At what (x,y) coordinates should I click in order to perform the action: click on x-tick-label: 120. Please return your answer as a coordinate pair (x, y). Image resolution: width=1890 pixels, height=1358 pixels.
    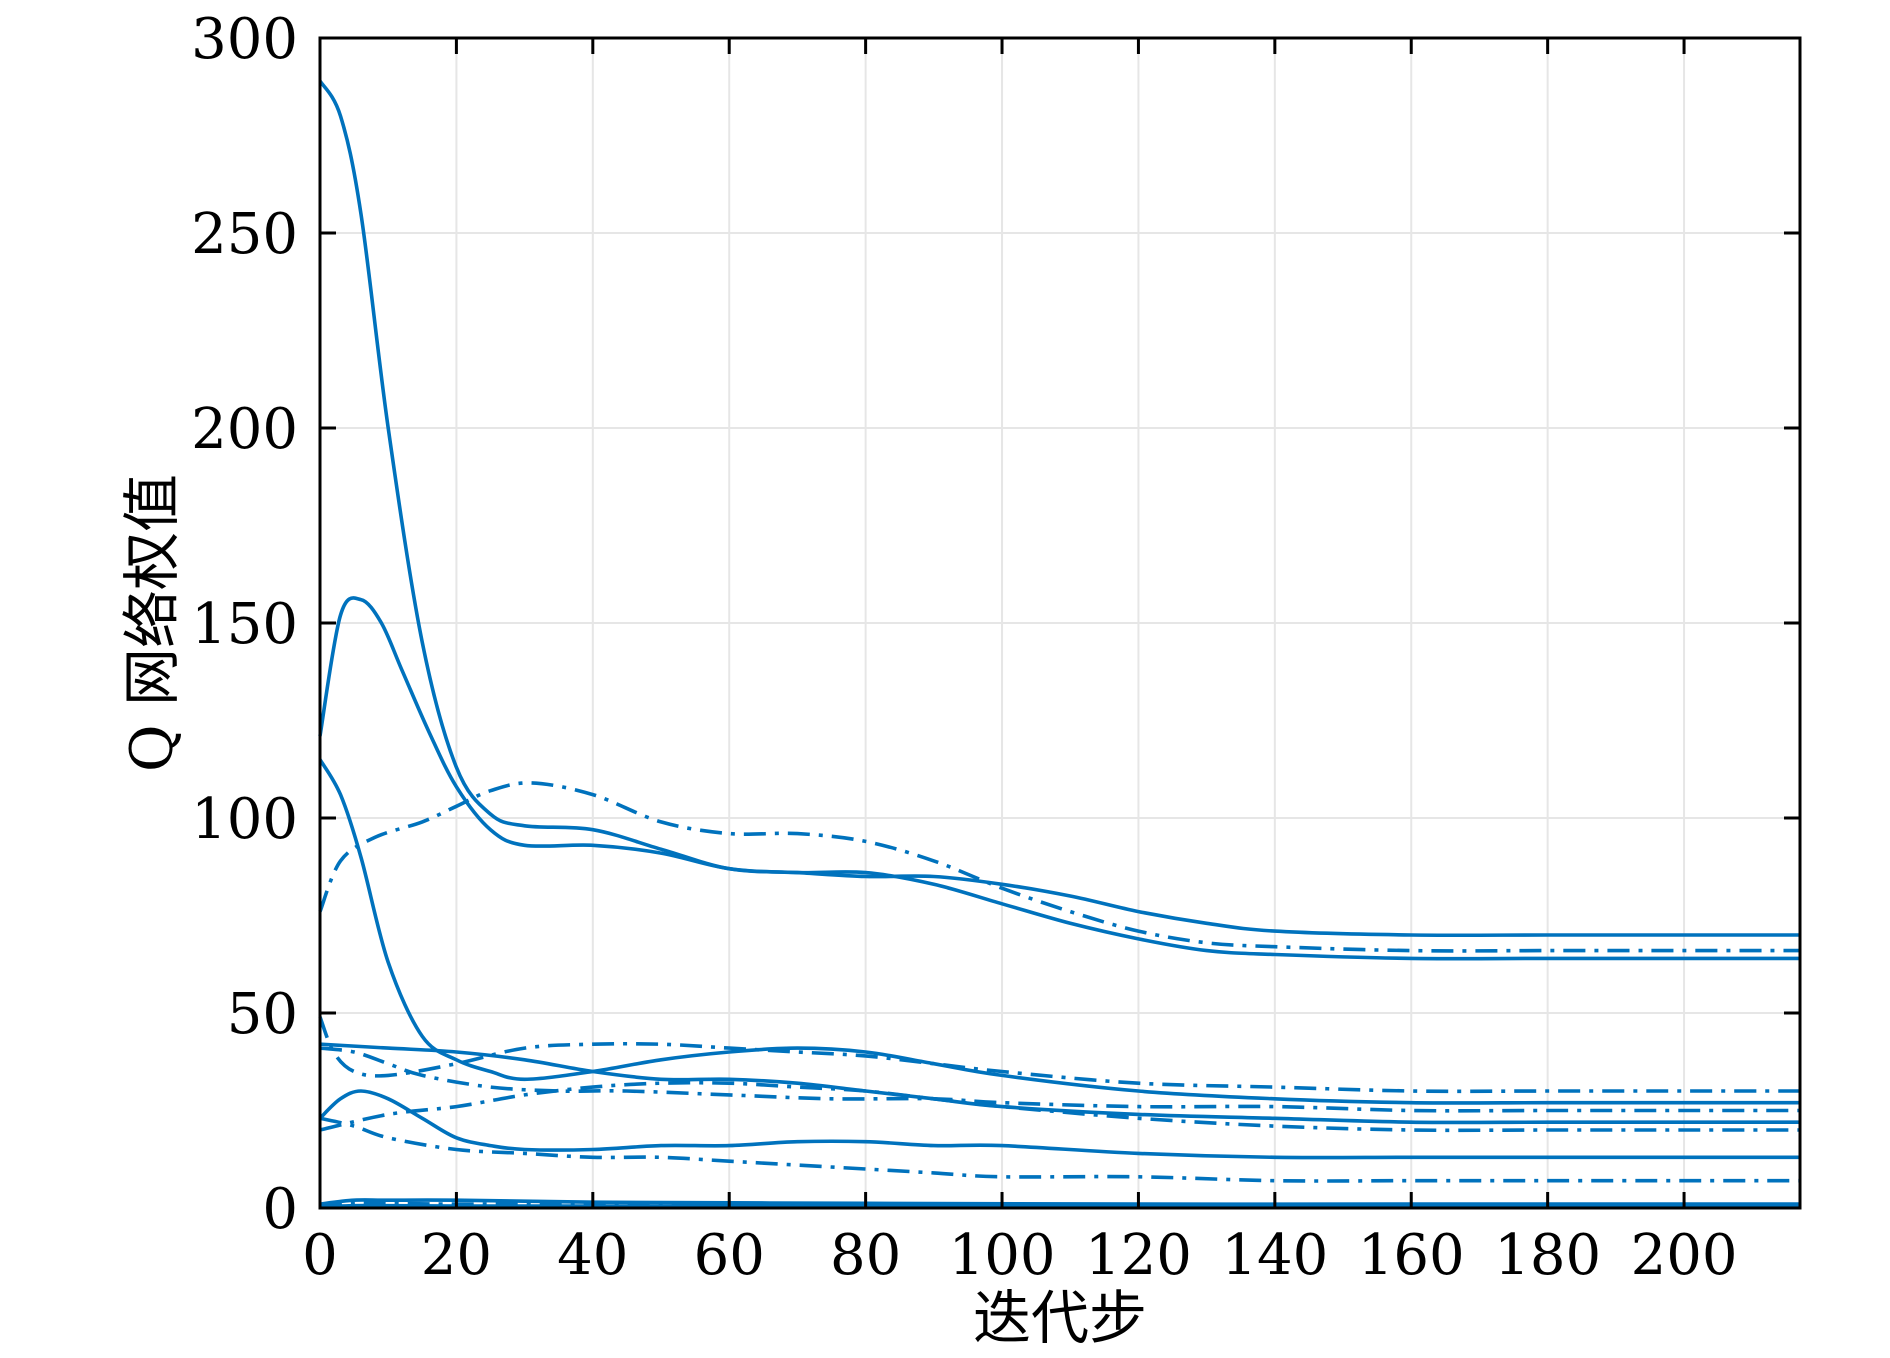
    Looking at the image, I should click on (1138, 1255).